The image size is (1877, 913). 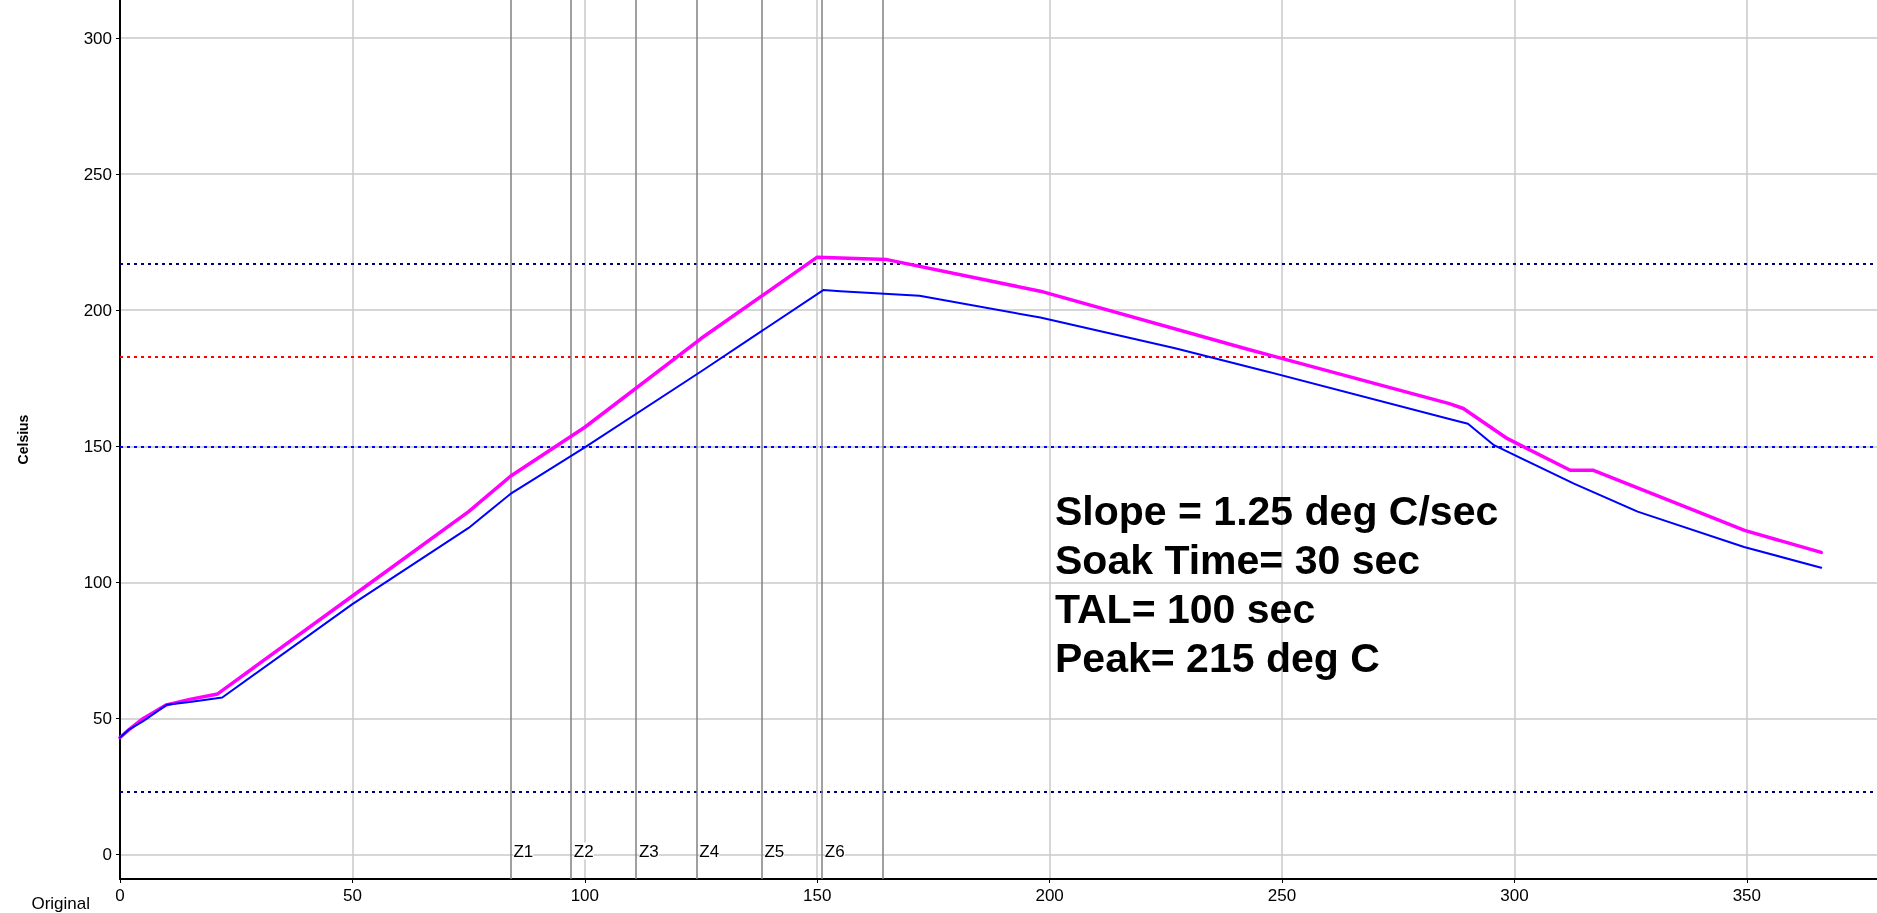 I want to click on y-tick-label: 50, so click(x=102, y=718).